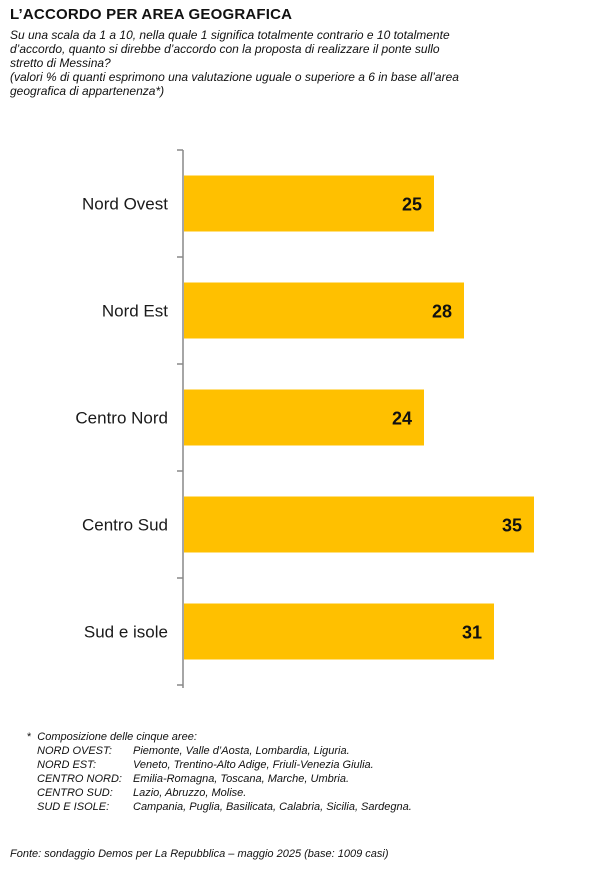  I want to click on data-label: 31, so click(472, 633).